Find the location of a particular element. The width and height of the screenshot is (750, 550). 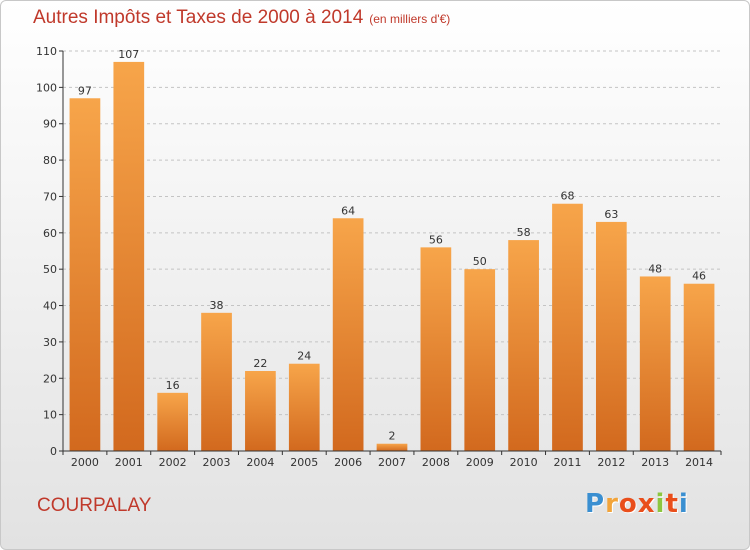

y-tick-label: 0 is located at coordinates (53, 451).